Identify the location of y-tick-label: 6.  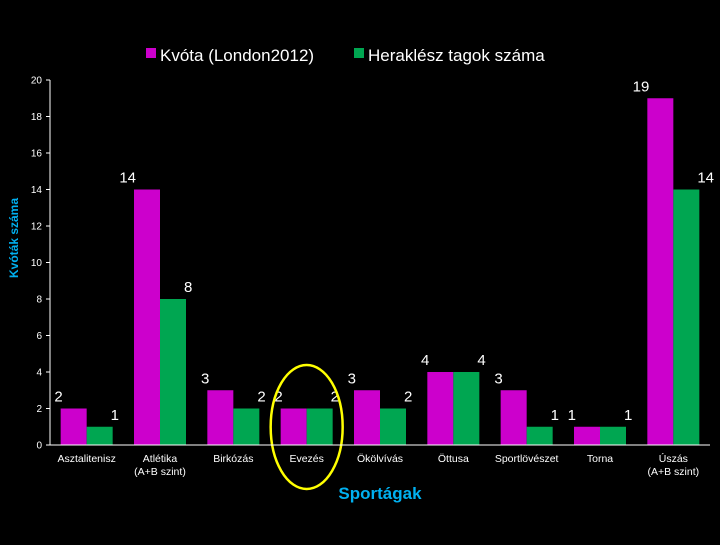
(39, 336).